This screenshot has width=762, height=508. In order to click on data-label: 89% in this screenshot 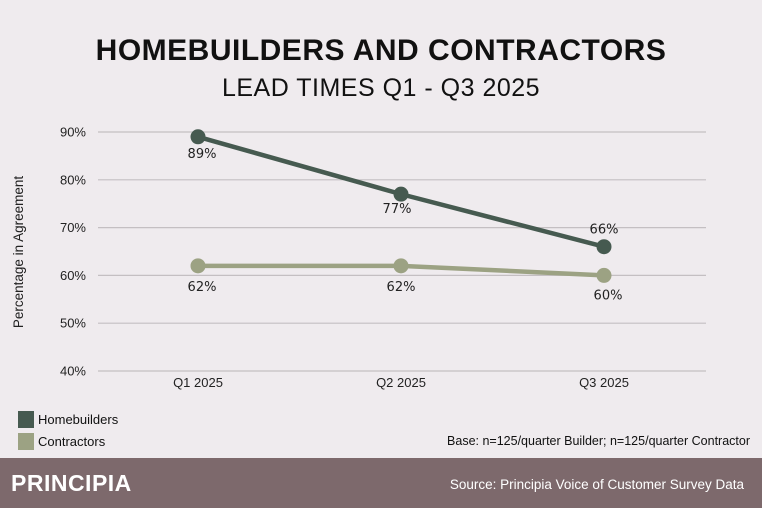, I will do `click(202, 154)`.